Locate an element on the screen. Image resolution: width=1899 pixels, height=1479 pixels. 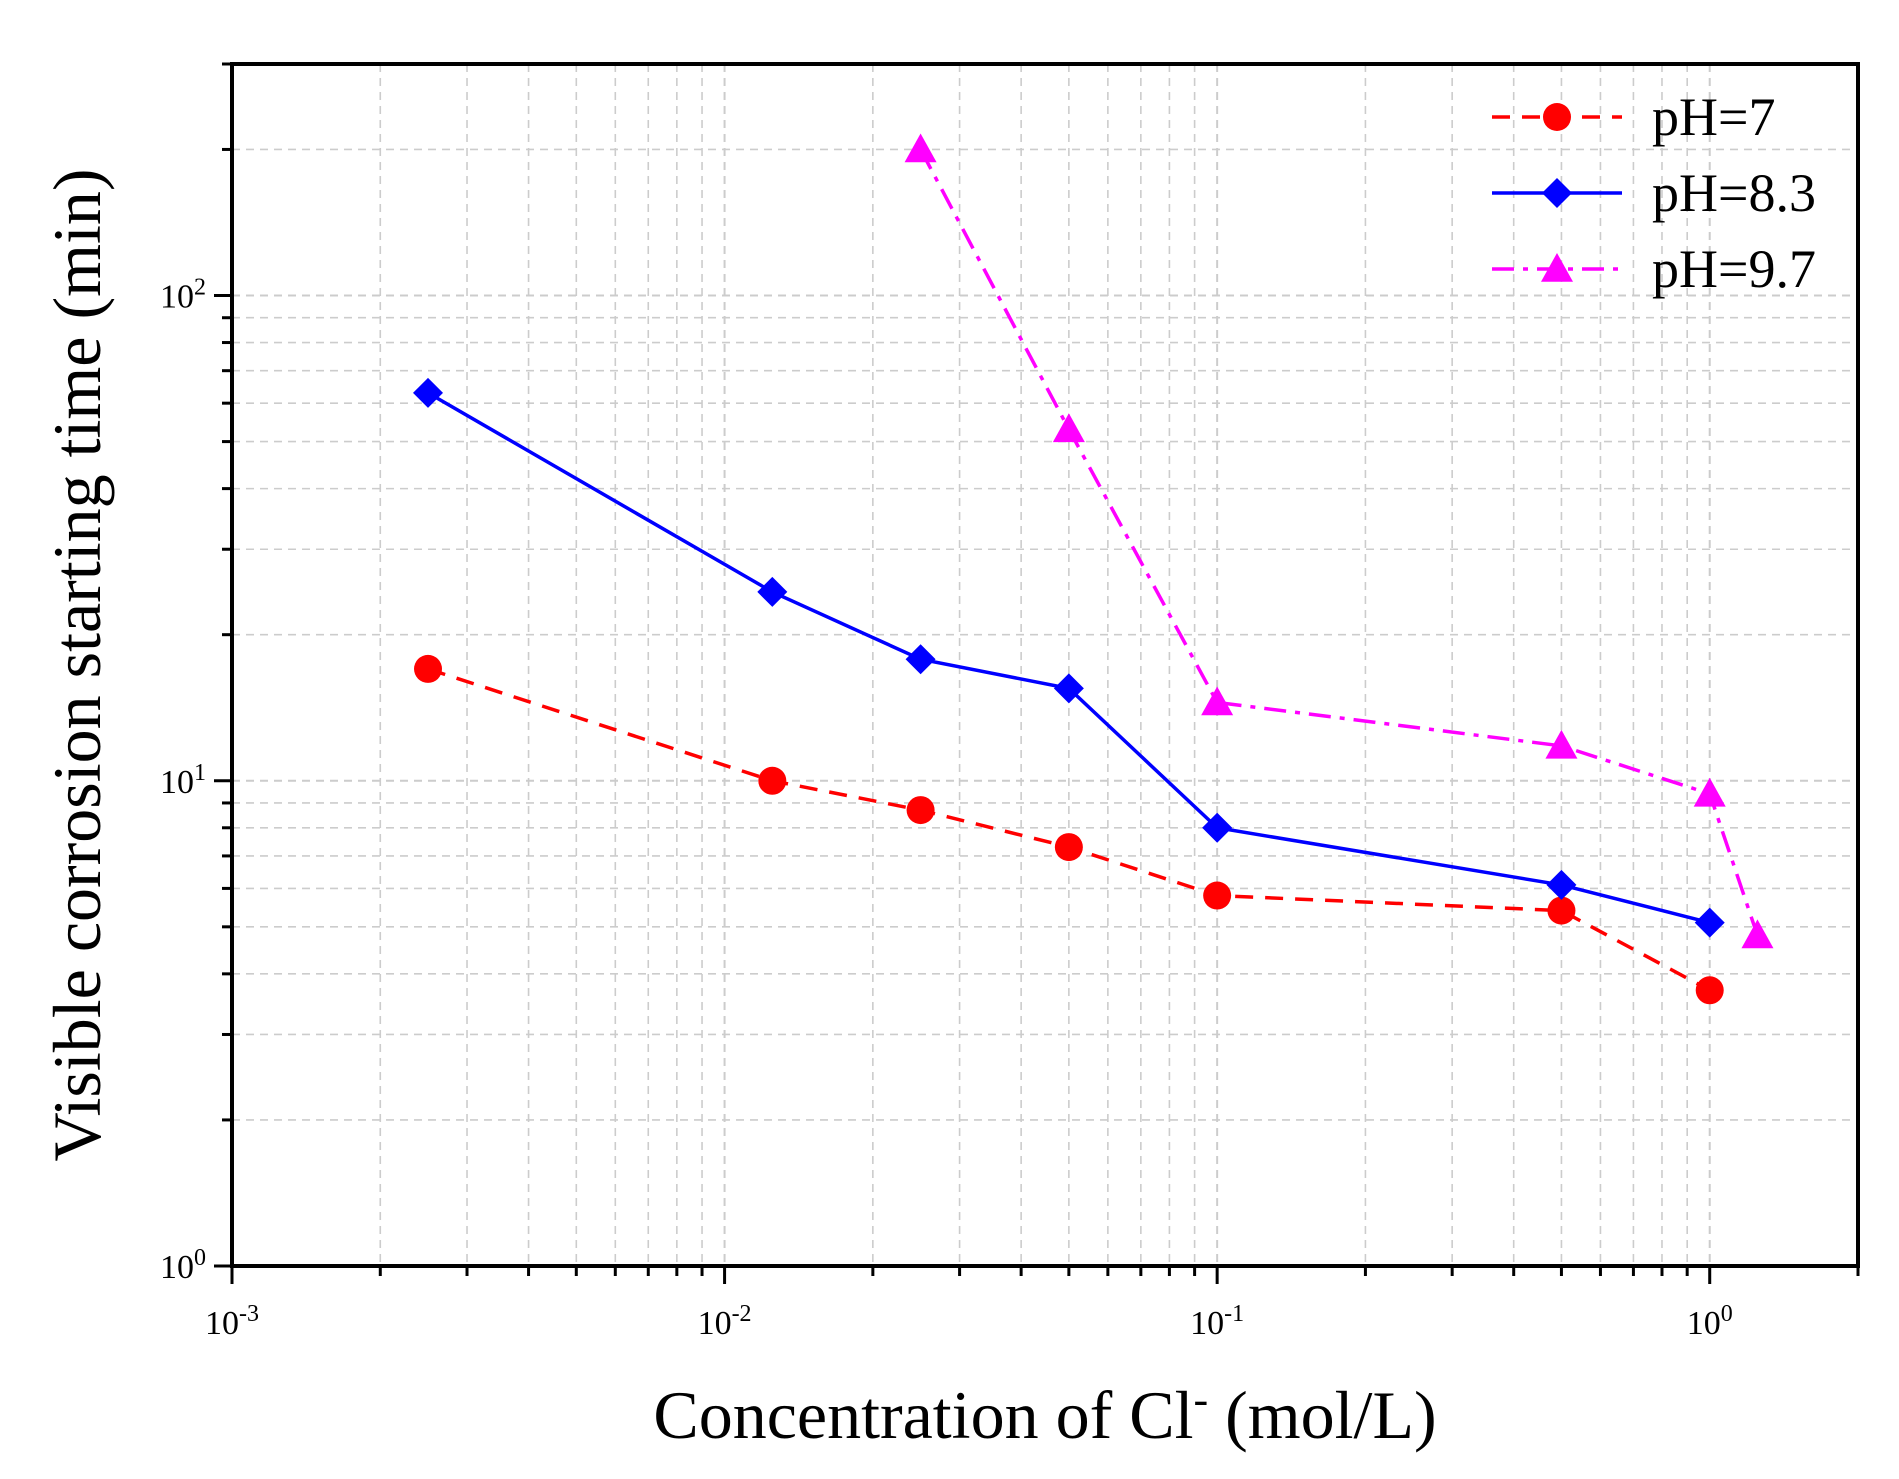
y-tick-label: 10¹ is located at coordinates (183, 780).